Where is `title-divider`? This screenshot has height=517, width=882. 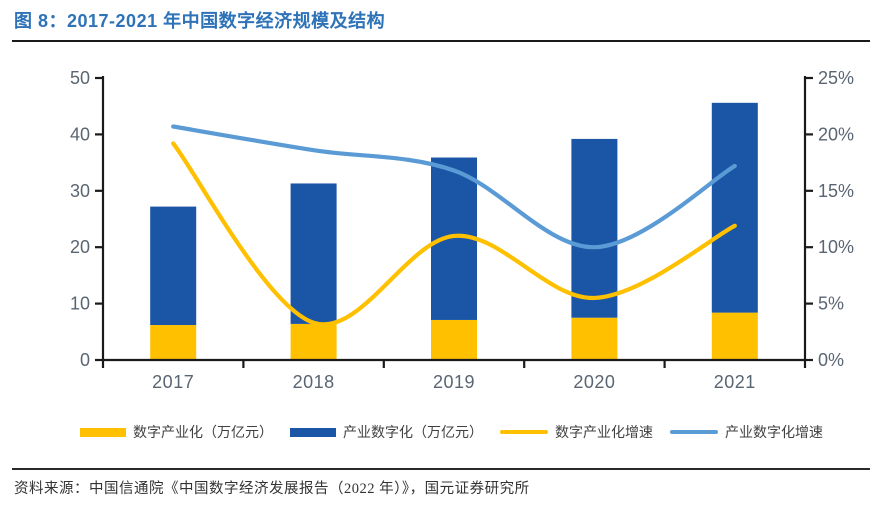 title-divider is located at coordinates (441, 41).